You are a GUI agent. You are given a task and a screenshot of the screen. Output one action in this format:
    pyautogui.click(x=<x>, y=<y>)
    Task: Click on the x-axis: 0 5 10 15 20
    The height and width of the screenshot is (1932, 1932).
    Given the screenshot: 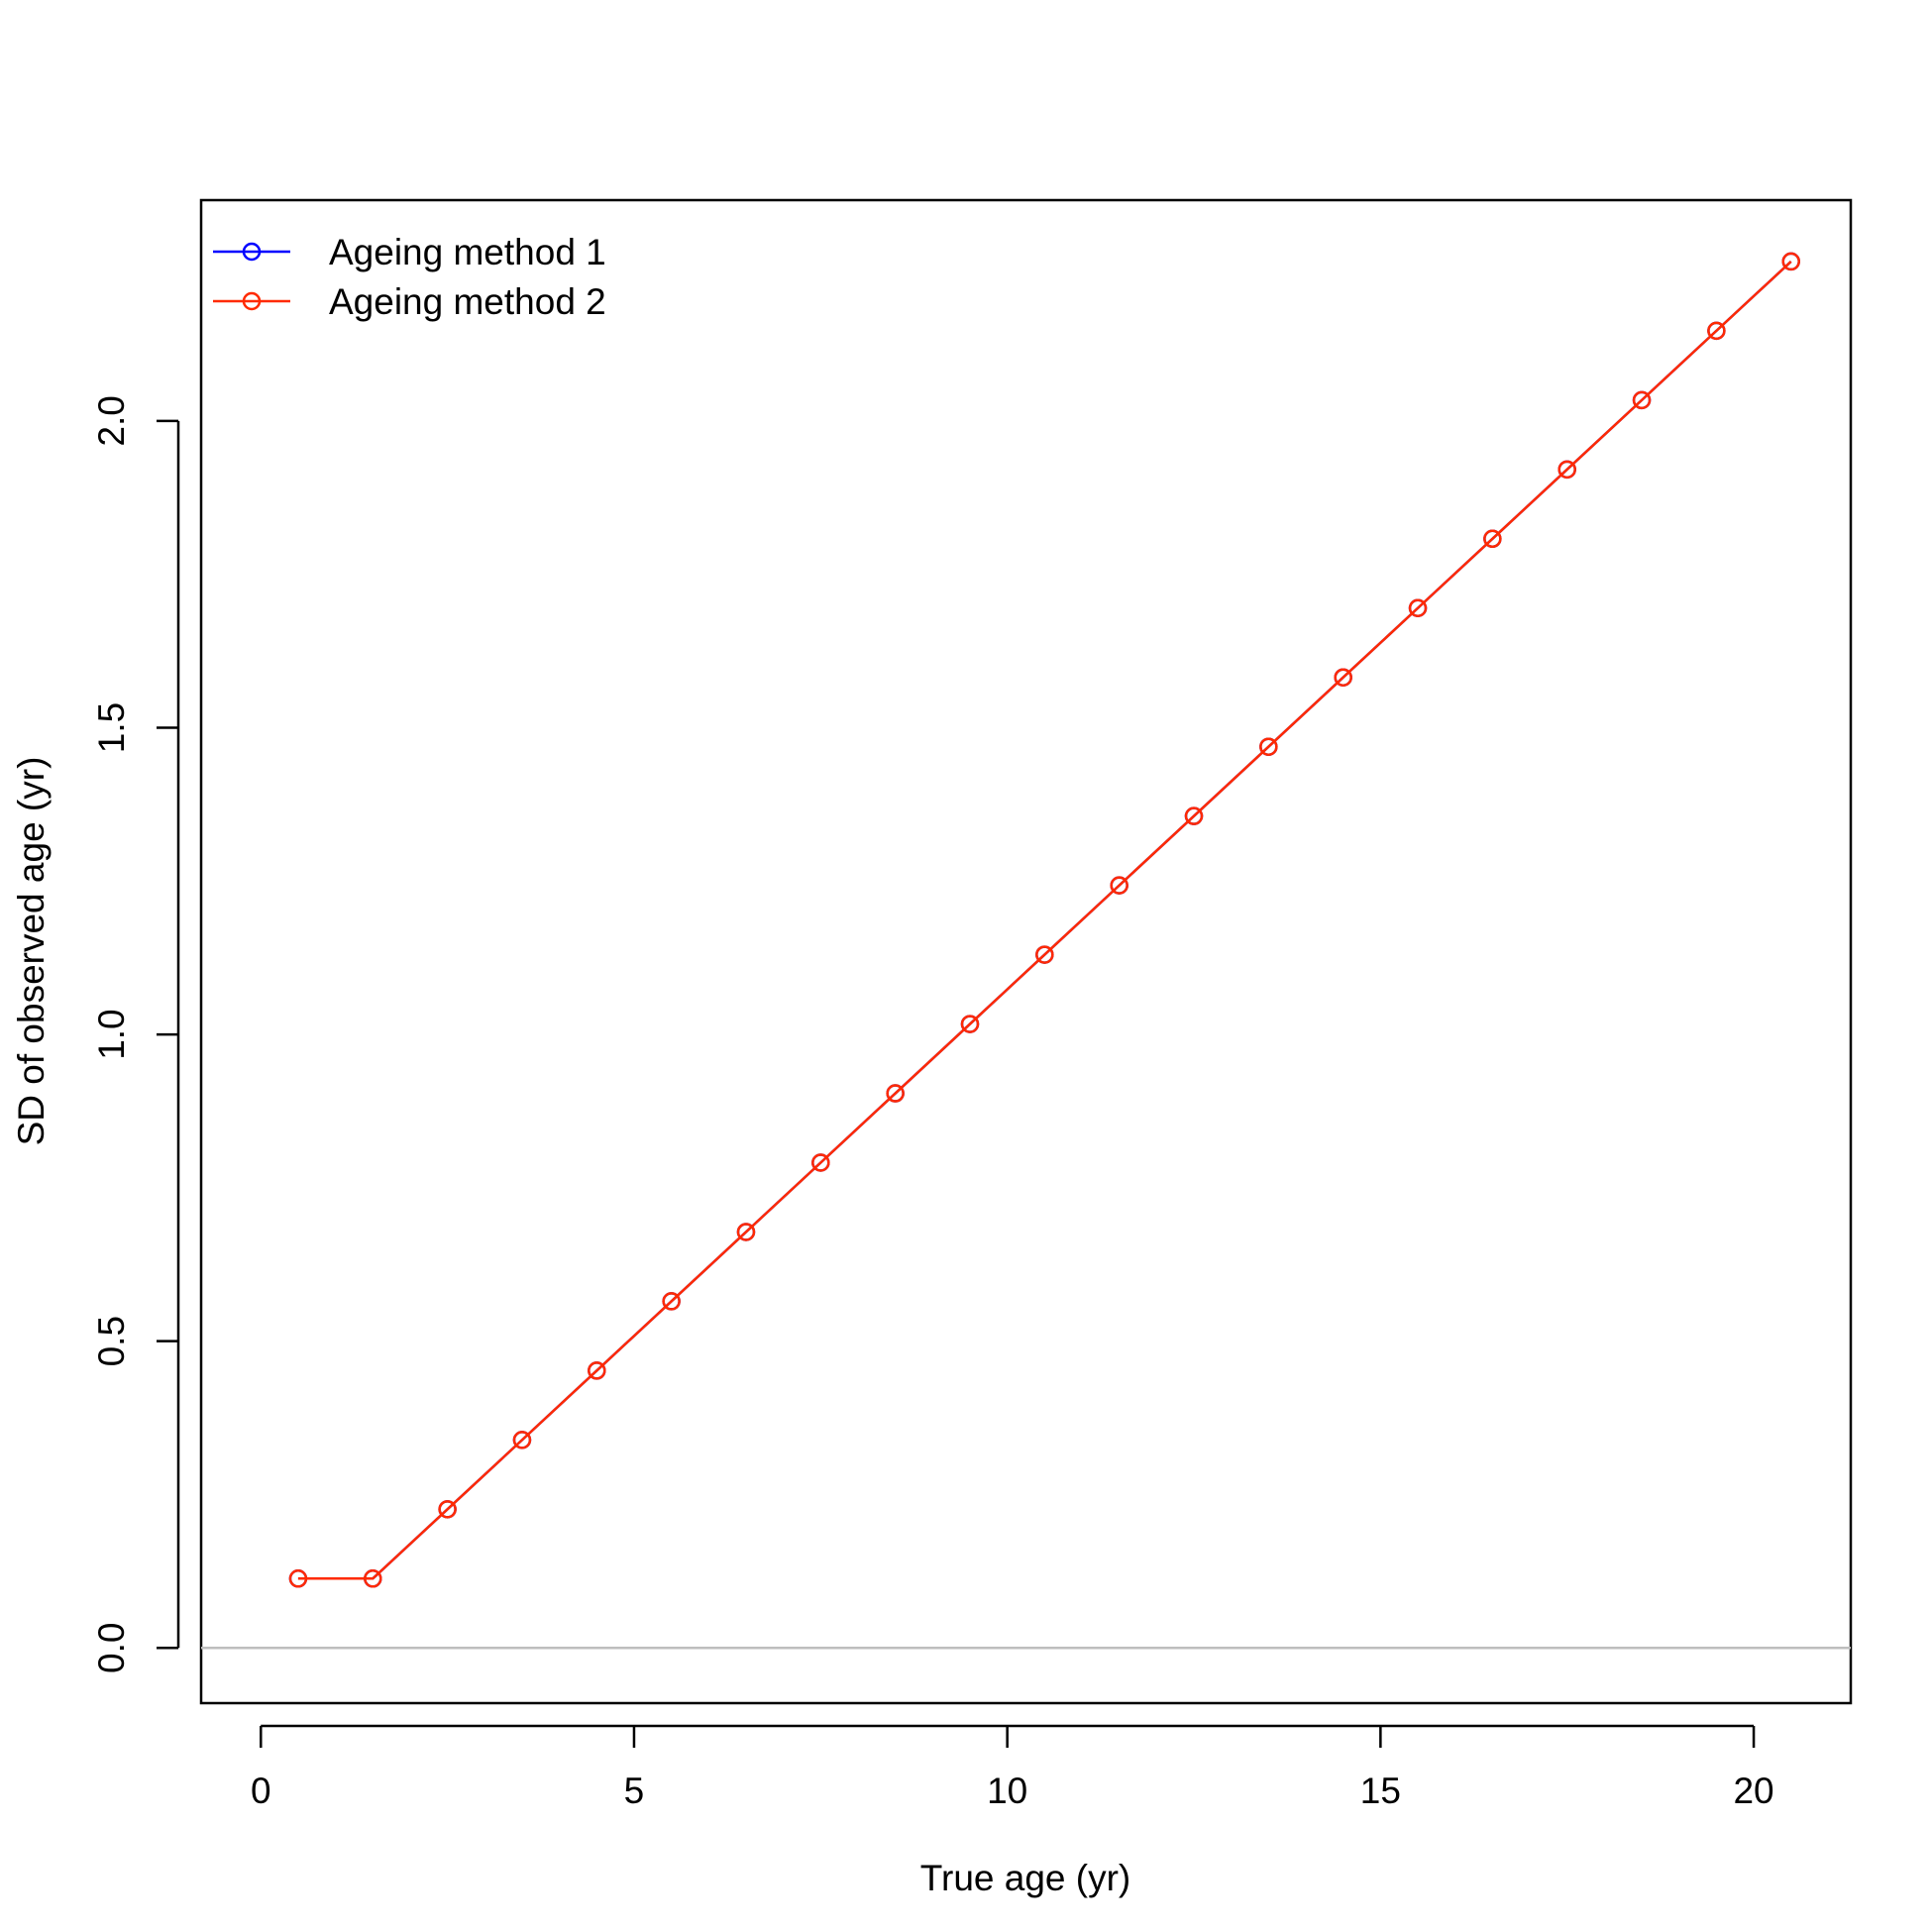 What is the action you would take?
    pyautogui.click(x=1012, y=1767)
    